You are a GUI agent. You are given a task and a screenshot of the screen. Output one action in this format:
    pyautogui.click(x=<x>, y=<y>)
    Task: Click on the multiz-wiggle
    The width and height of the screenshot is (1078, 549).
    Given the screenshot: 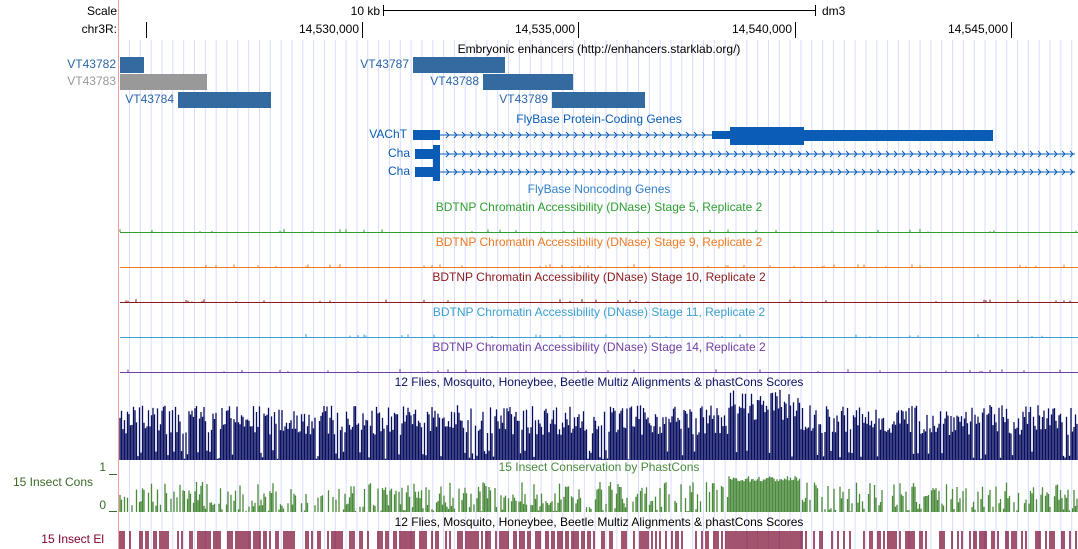 What is the action you would take?
    pyautogui.click(x=598, y=425)
    